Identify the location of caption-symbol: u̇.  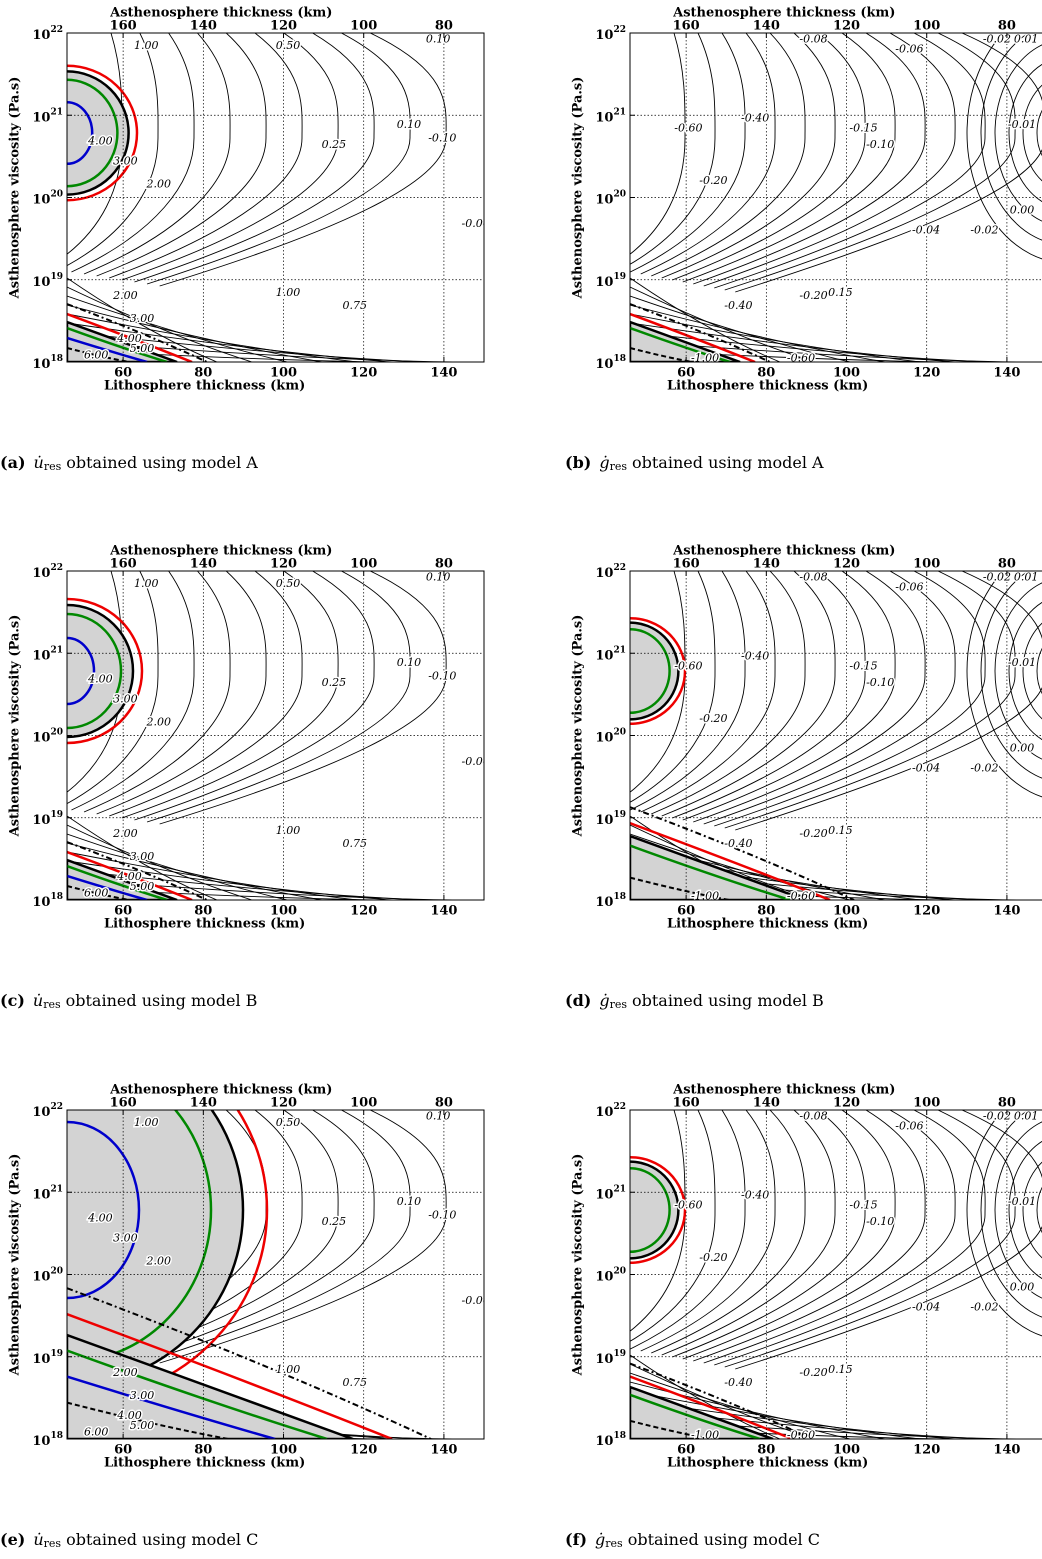
(38, 1000).